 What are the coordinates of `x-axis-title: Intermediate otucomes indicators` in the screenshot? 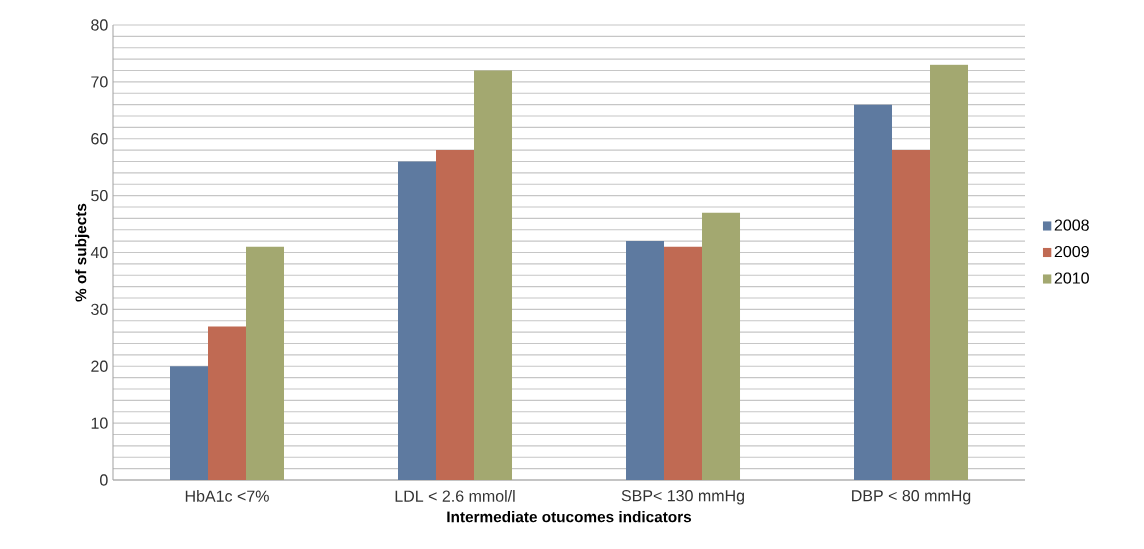 It's located at (569, 517).